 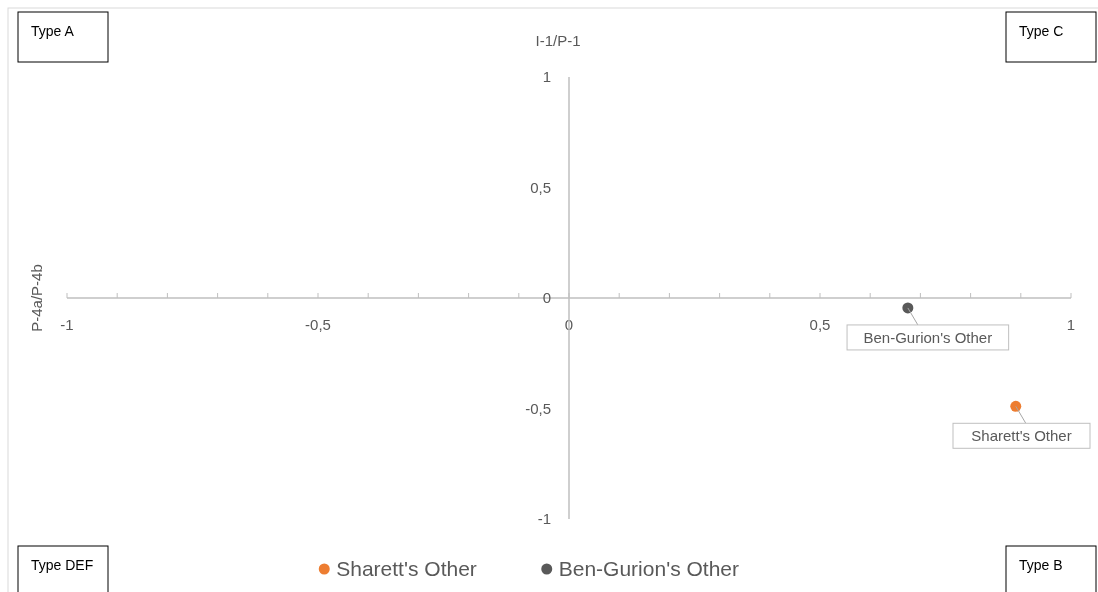 What do you see at coordinates (1041, 565) in the screenshot?
I see `text: Type B` at bounding box center [1041, 565].